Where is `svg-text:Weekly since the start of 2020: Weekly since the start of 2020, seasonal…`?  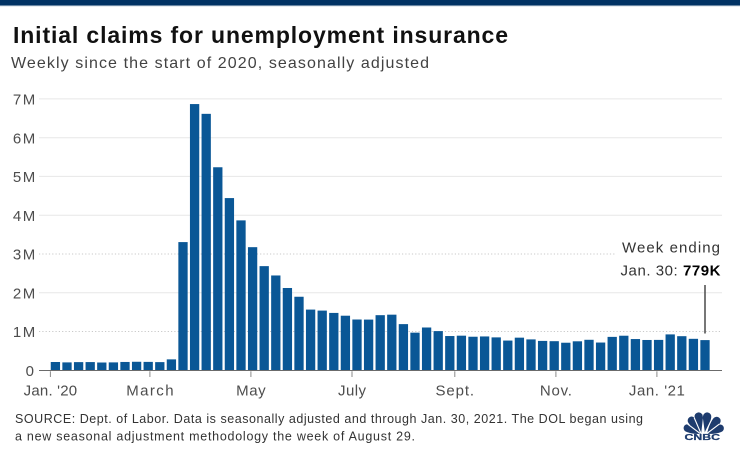
svg-text:Weekly since the start of 2020: Weekly since the start of 2020, seasonal… is located at coordinates (220, 63).